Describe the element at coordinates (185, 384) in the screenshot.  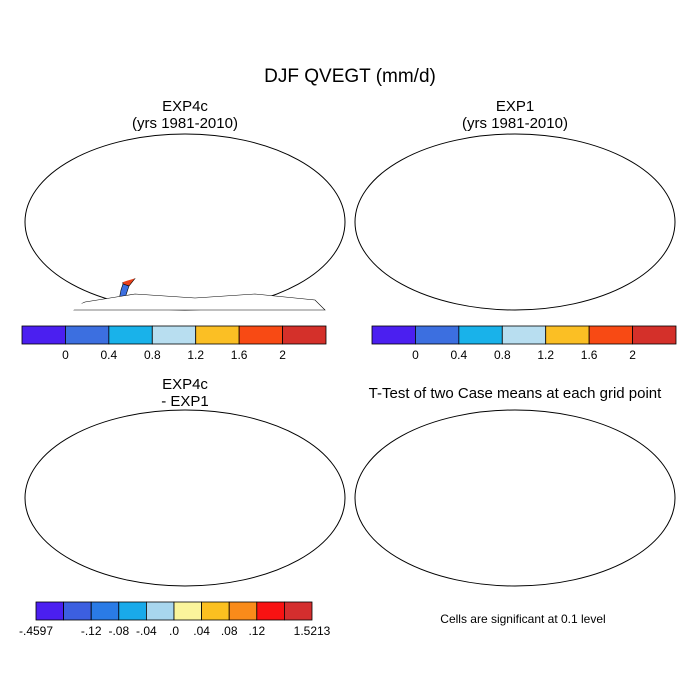
I see `panel-diff-title: EXP4c` at that location.